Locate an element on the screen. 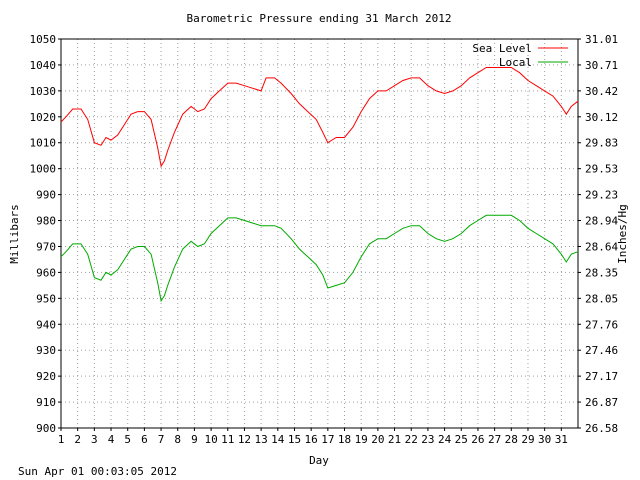 The image size is (640, 480). y-tick-label-left: 950 is located at coordinates (46, 298).